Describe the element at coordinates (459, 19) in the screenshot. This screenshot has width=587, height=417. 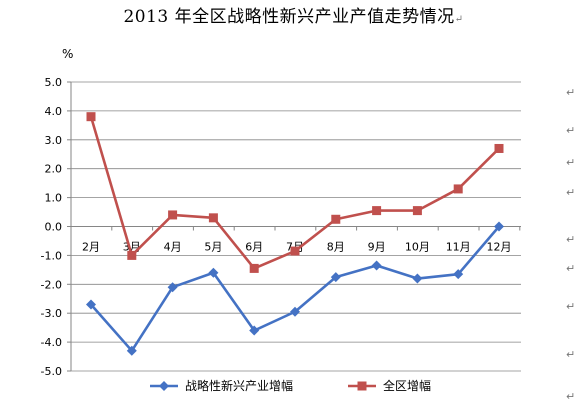
I see `title-paragraph-mark: ↵` at that location.